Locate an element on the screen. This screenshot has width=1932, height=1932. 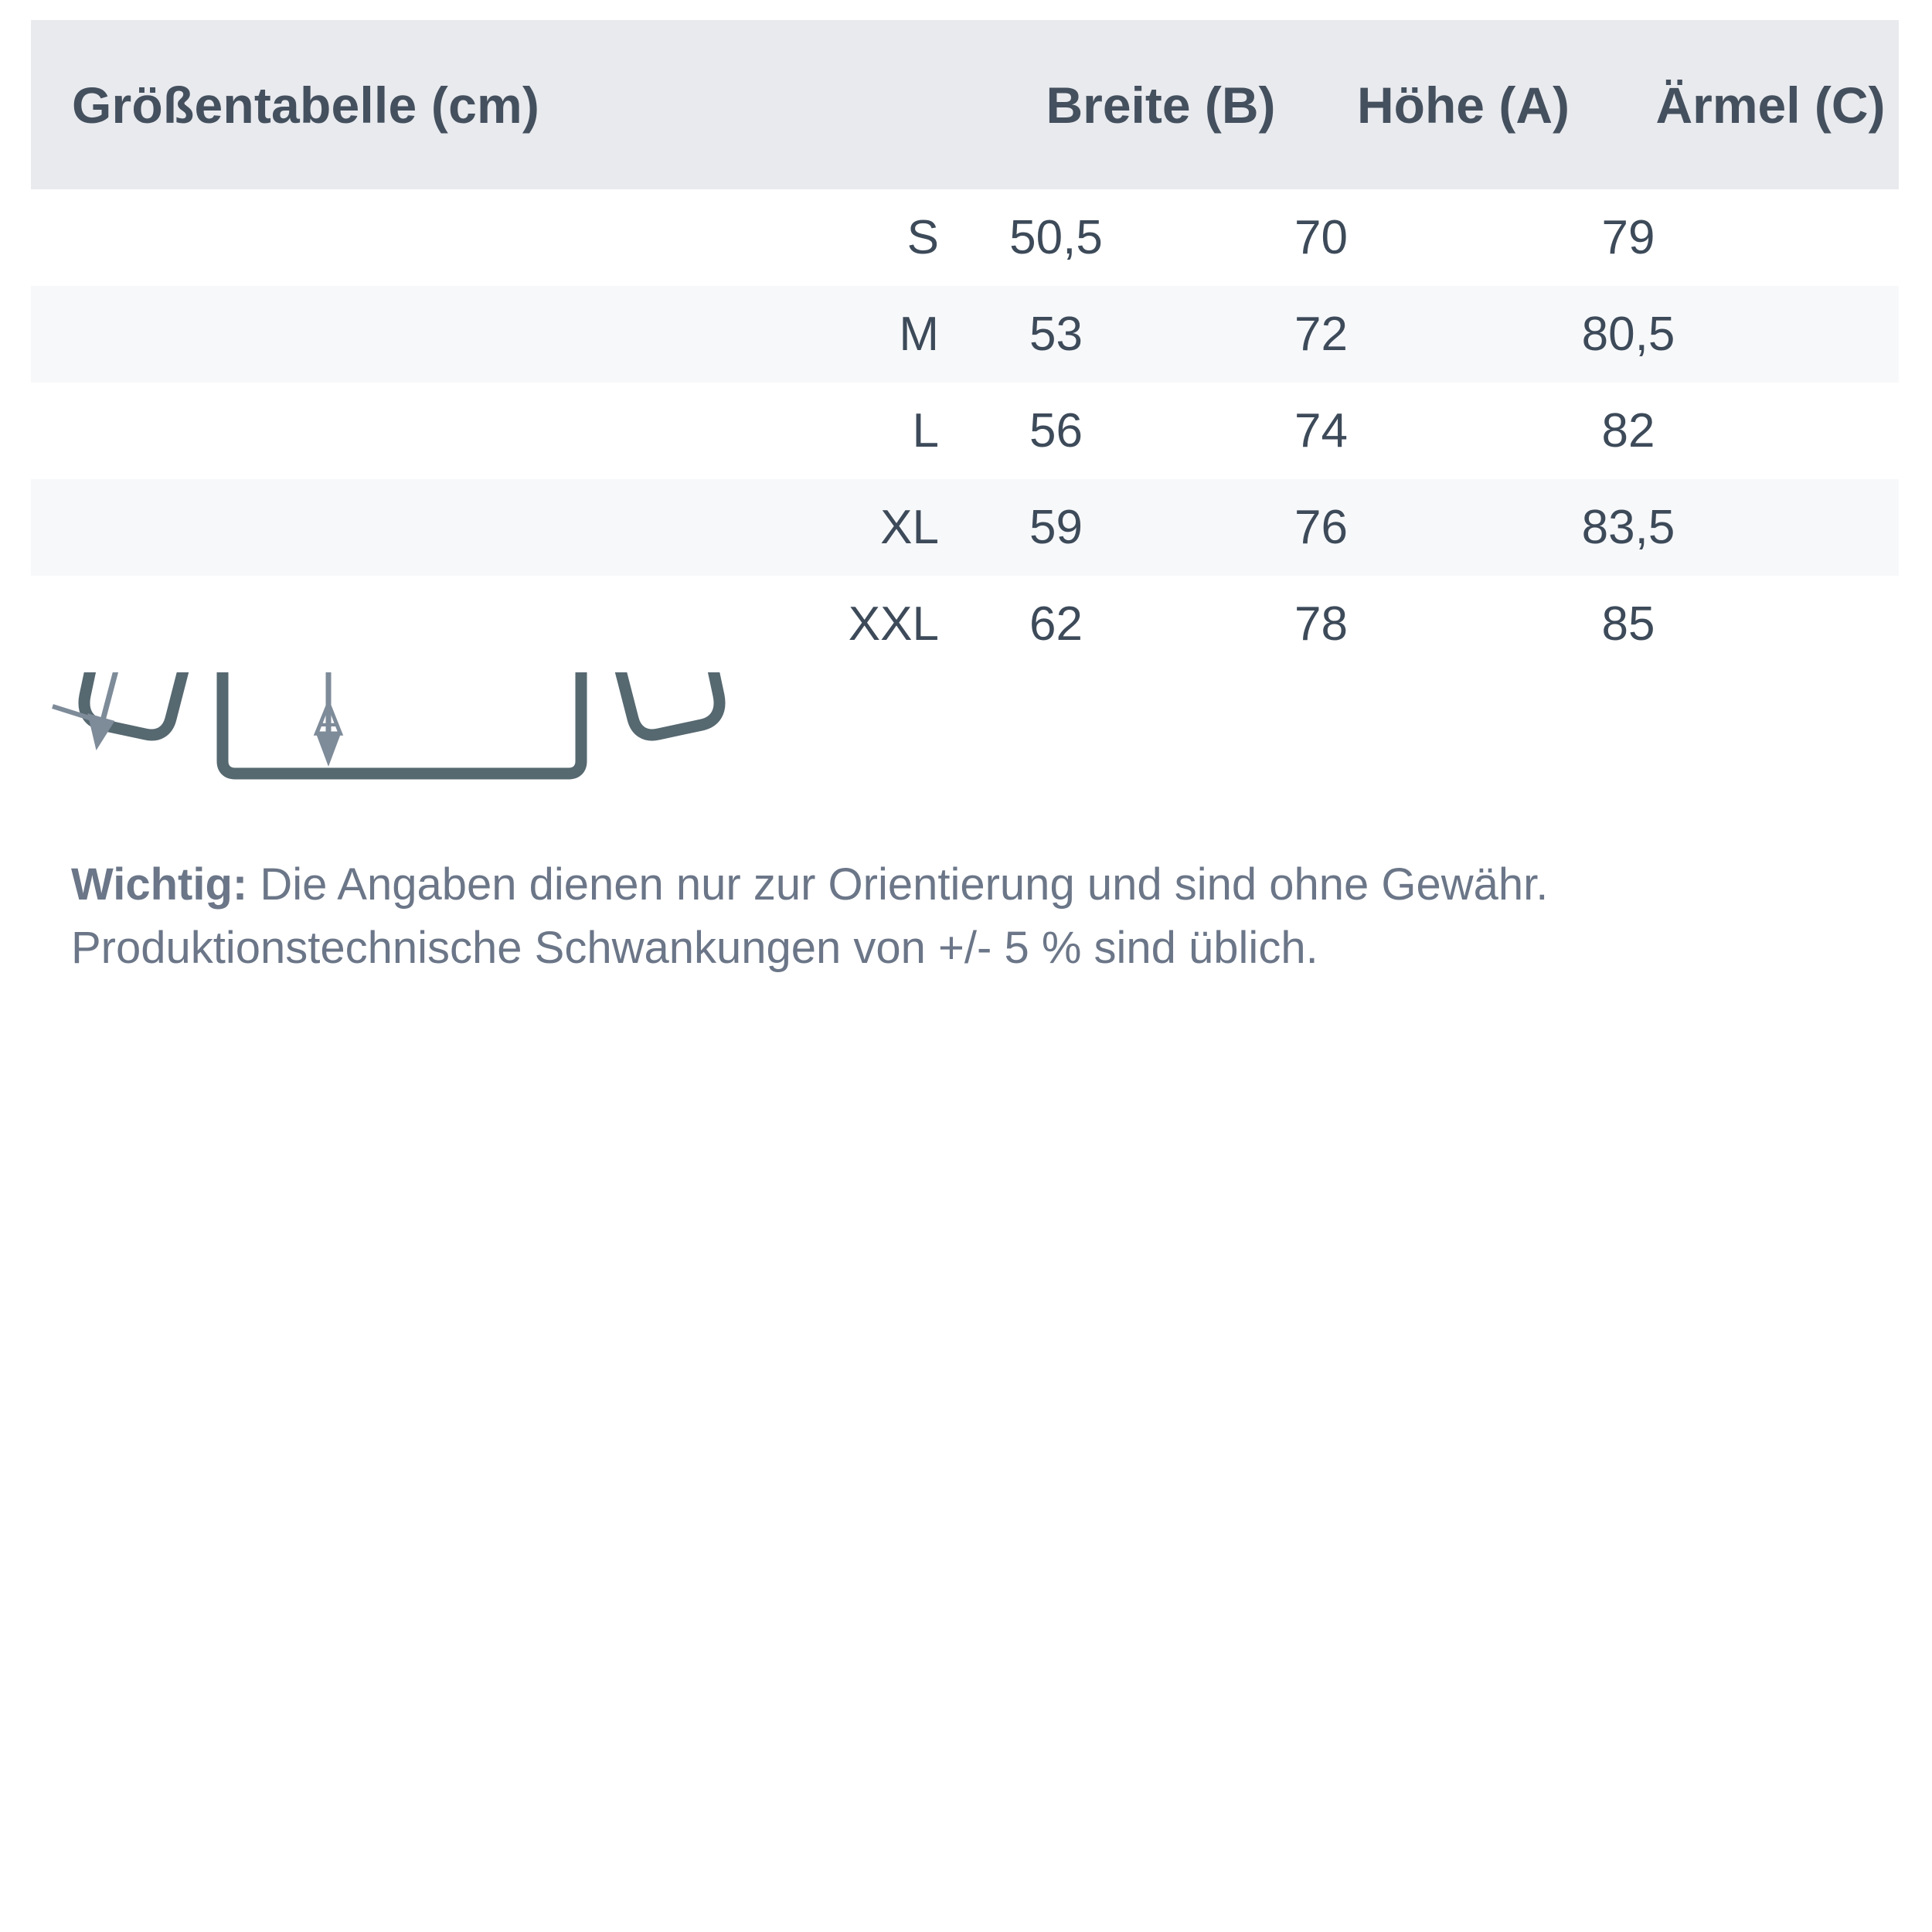
table-row: S 50,5 70 79 is located at coordinates (965, 237).